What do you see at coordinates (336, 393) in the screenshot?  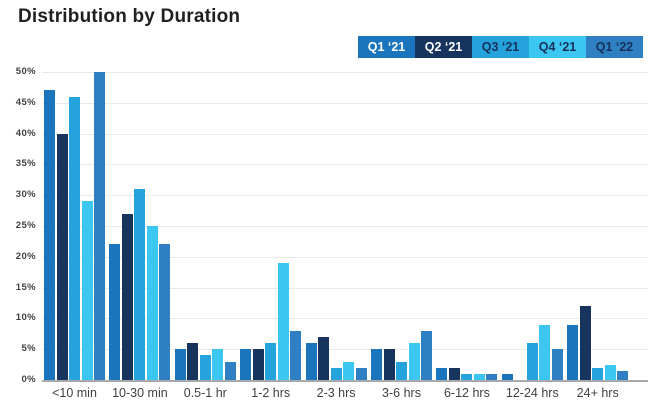 I see `x-axis-label: 2-3 hrs` at bounding box center [336, 393].